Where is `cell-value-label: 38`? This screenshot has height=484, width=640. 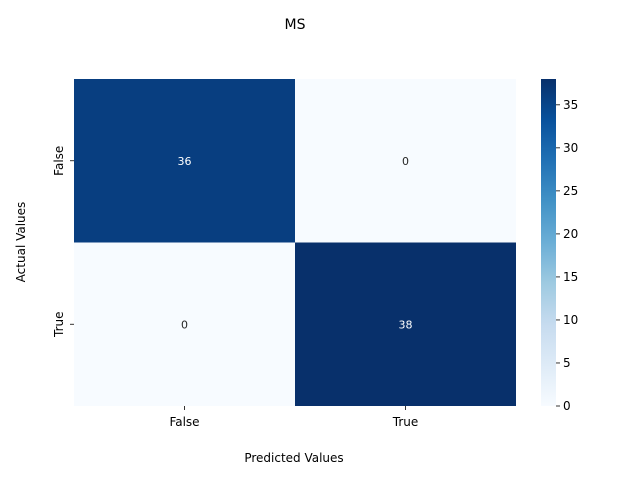 cell-value-label: 38 is located at coordinates (406, 324).